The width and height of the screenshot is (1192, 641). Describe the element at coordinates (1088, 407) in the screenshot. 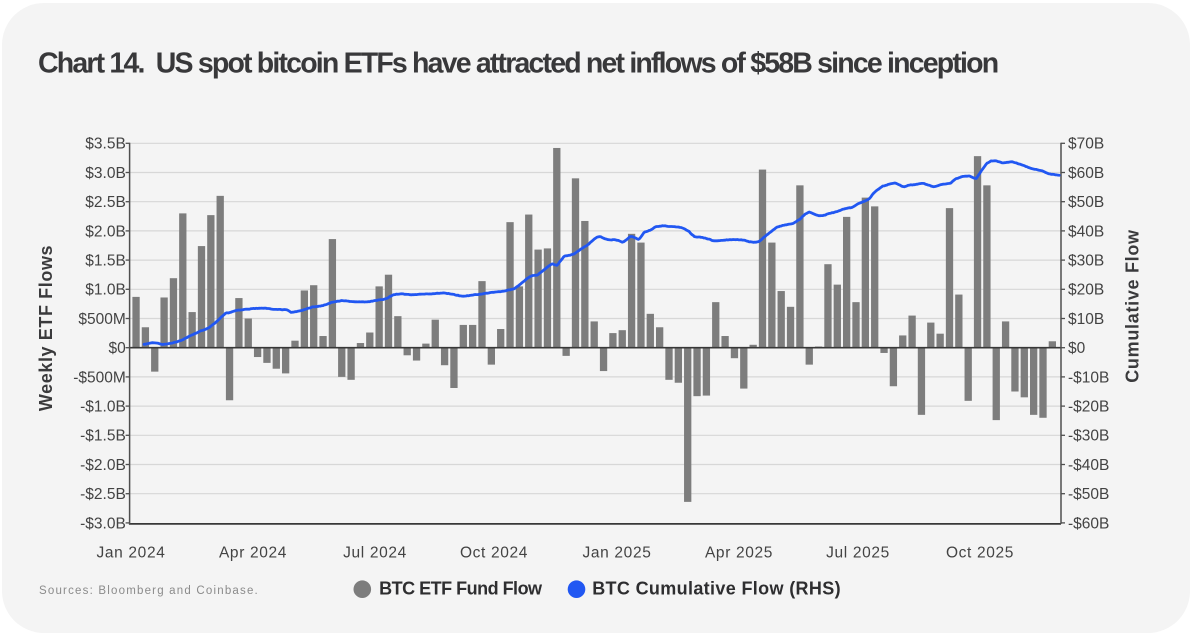

I see `svg-text: -$20B` at that location.